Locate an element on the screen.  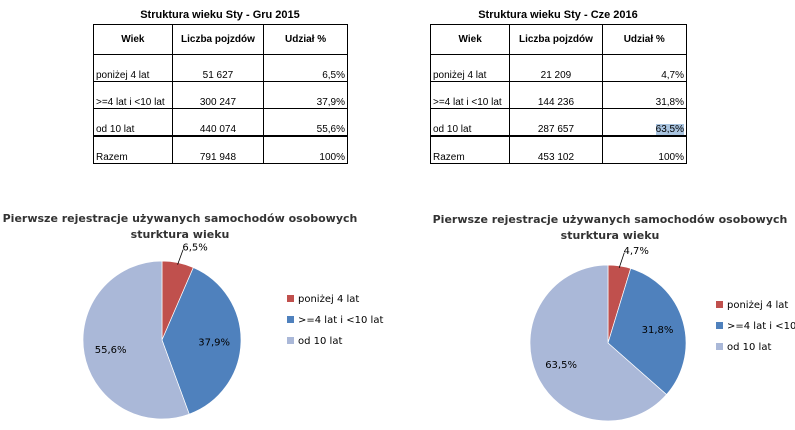
cell-text: 6,5% is located at coordinates (333, 75).